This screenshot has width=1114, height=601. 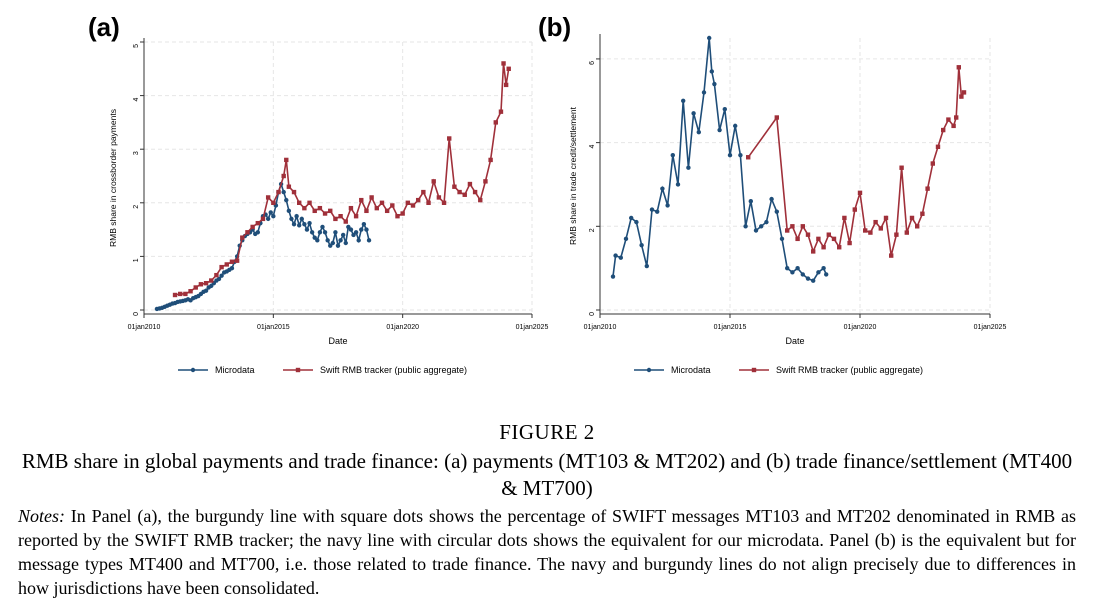 What do you see at coordinates (136, 153) in the screenshot?
I see `y-tick-label: 3` at bounding box center [136, 153].